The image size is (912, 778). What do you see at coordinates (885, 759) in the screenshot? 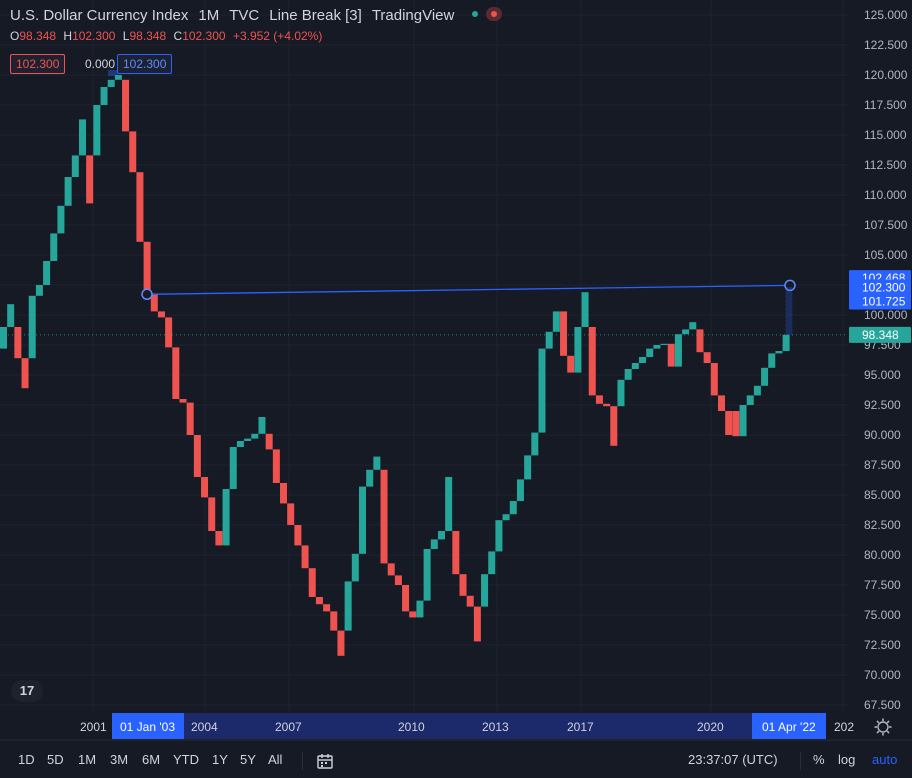
I see `auto-toggle: auto` at bounding box center [885, 759].